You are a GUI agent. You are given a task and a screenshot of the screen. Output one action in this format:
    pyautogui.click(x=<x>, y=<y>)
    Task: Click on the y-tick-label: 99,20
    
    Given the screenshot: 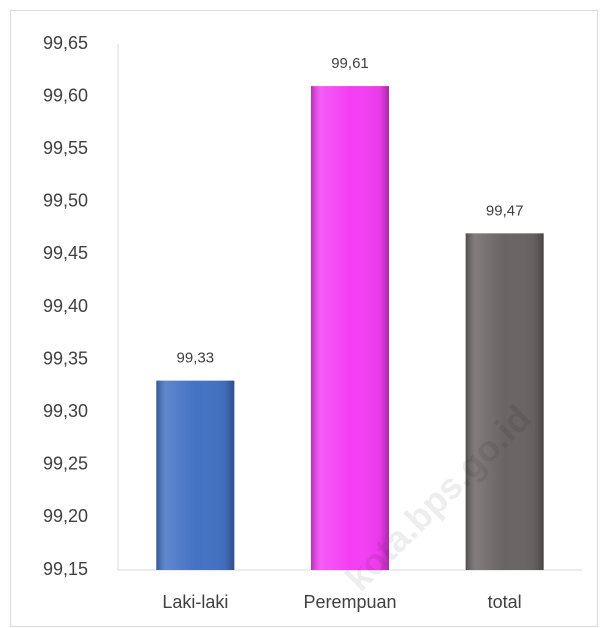 What is the action you would take?
    pyautogui.click(x=65, y=516)
    